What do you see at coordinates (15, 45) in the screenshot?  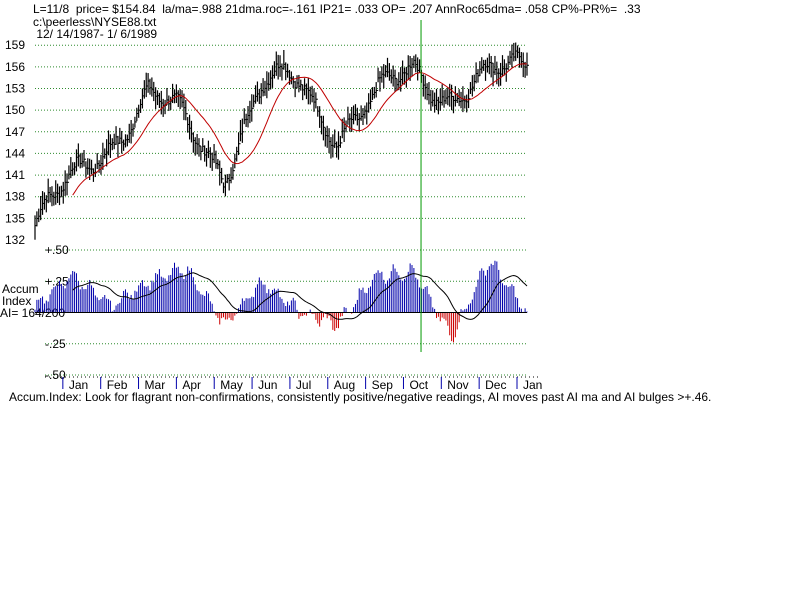 I see `price-tick-label: 159` at bounding box center [15, 45].